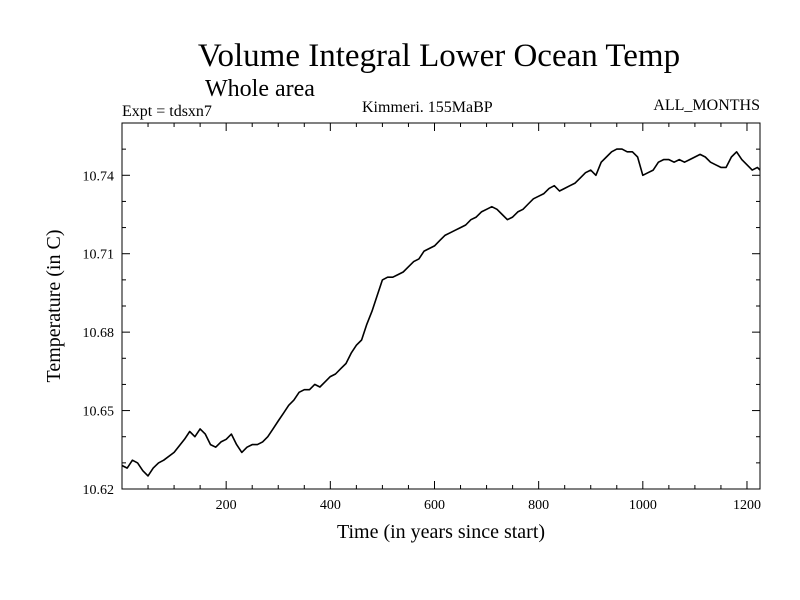 Image resolution: width=800 pixels, height=600 pixels. I want to click on y-tick-labels: 10.62 10.65 10.68 10.71 10.74, so click(99, 333).